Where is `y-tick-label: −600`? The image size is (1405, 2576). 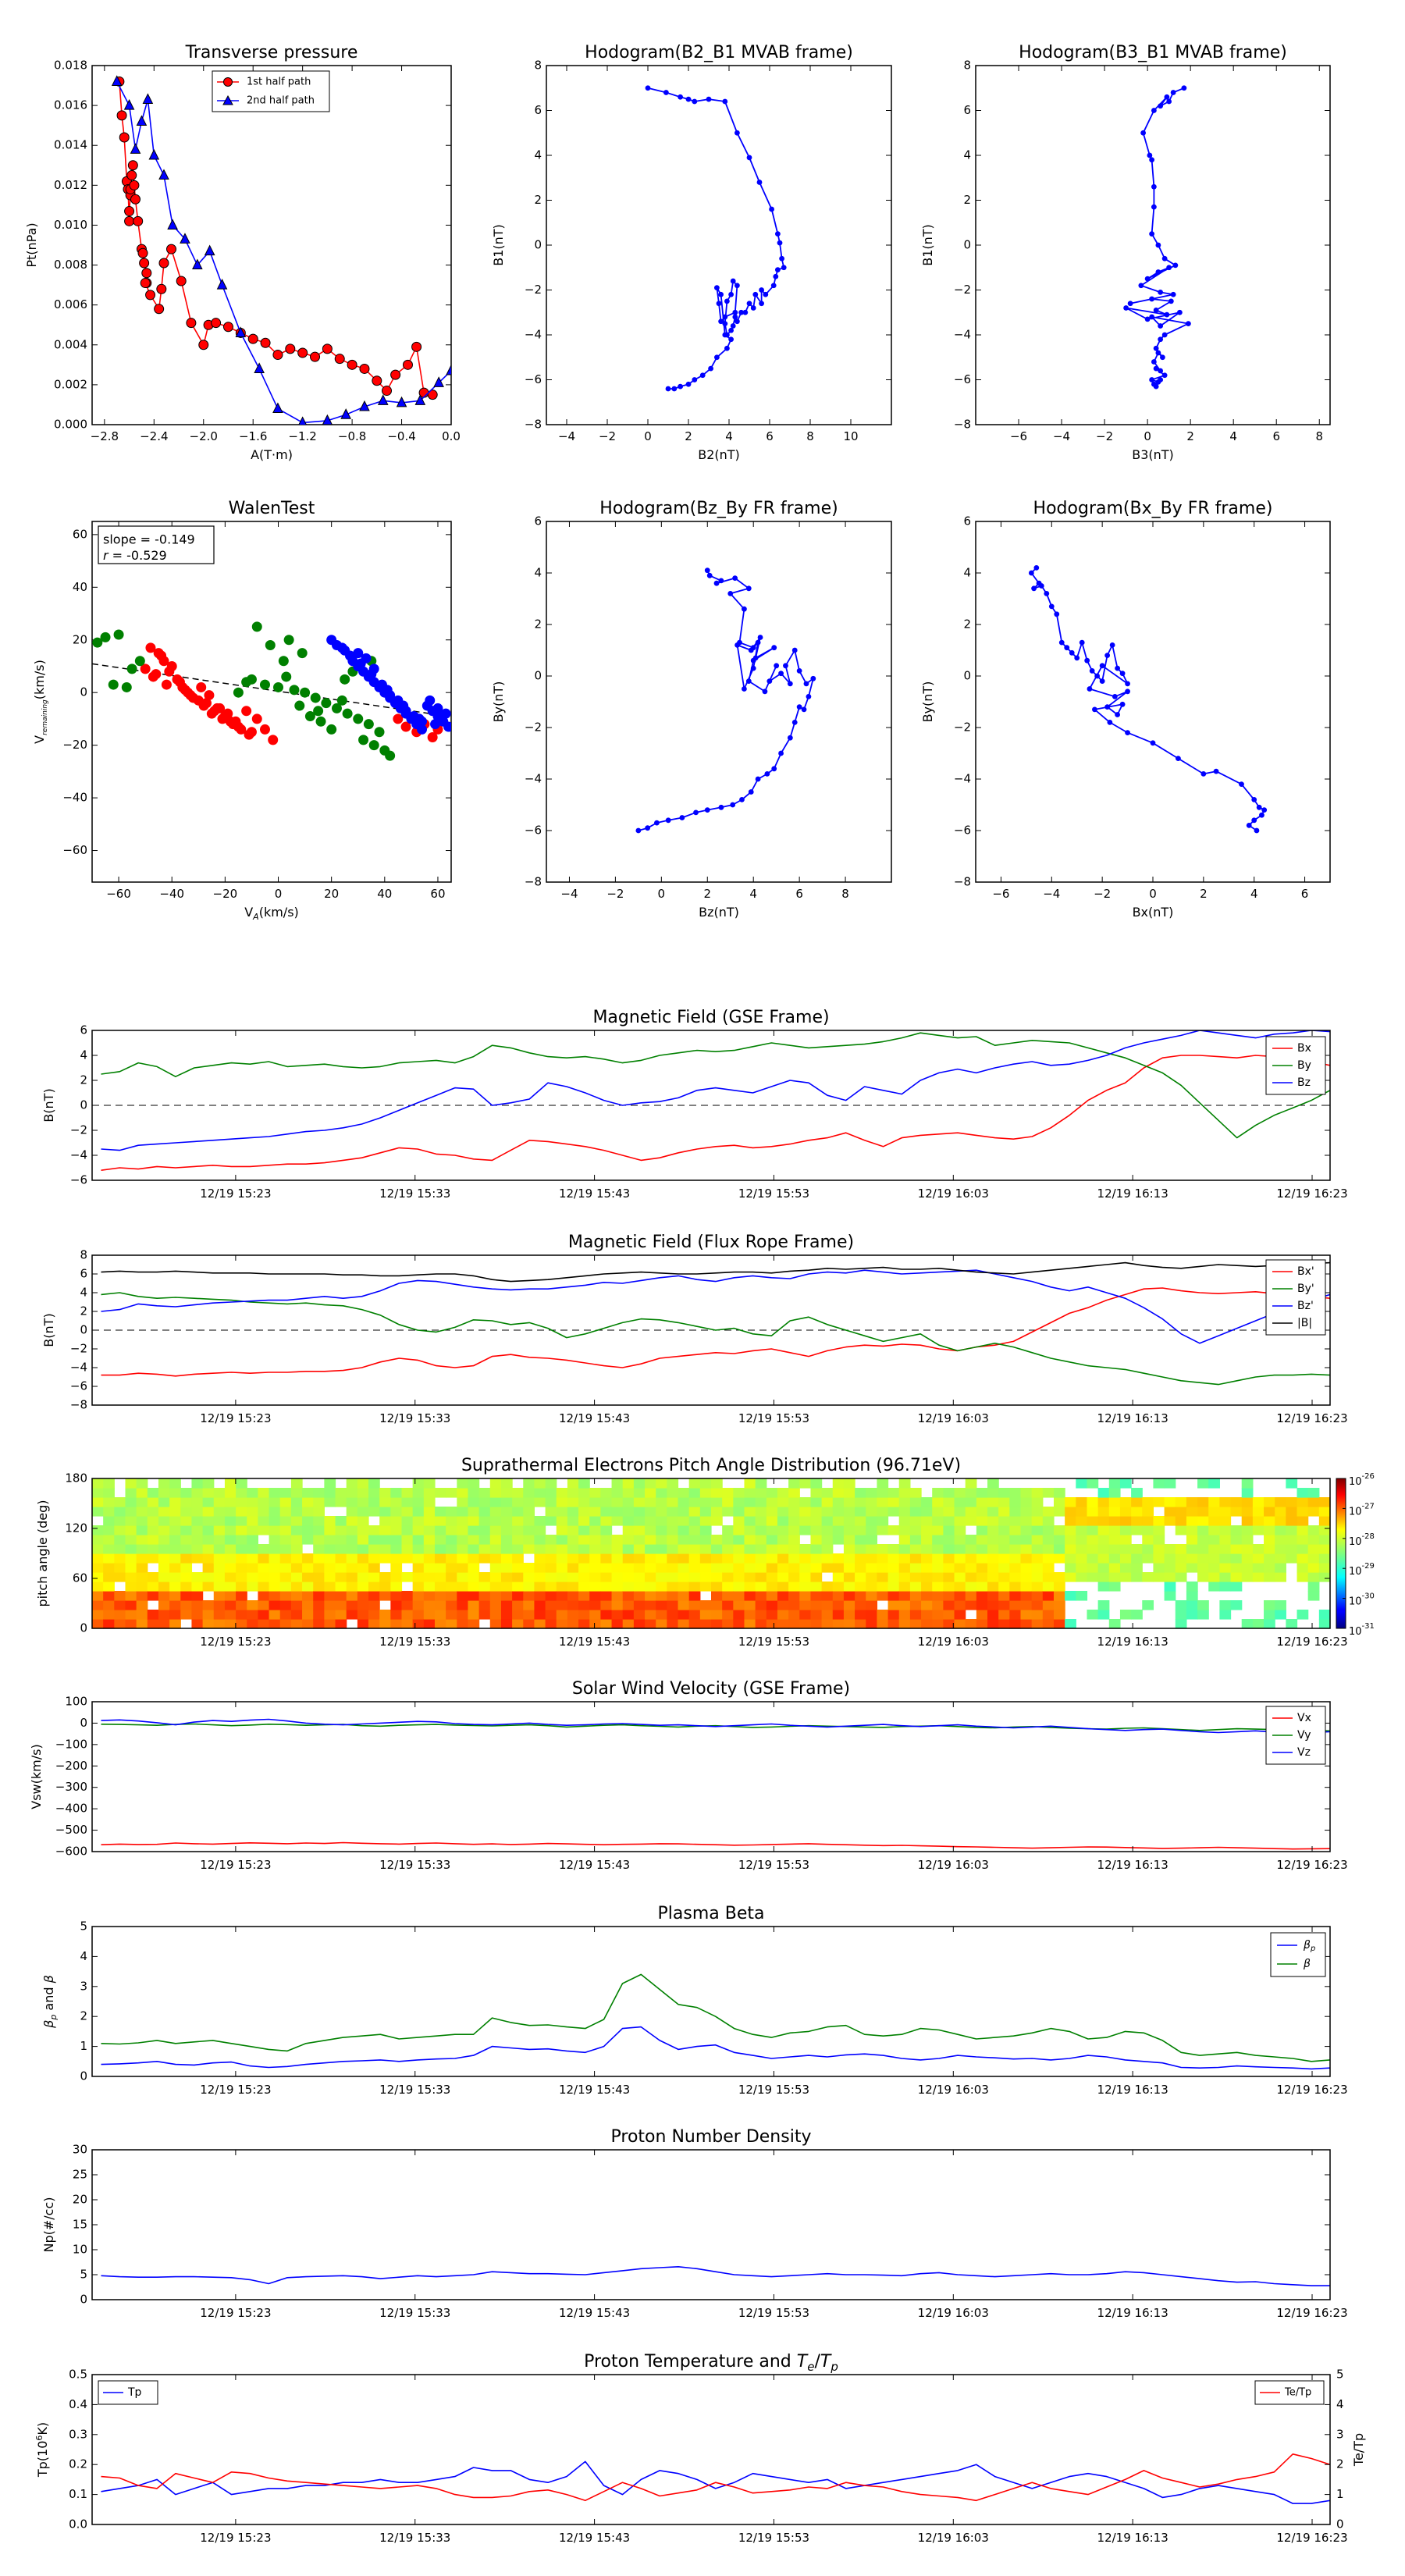
y-tick-label: −600 is located at coordinates (71, 1852).